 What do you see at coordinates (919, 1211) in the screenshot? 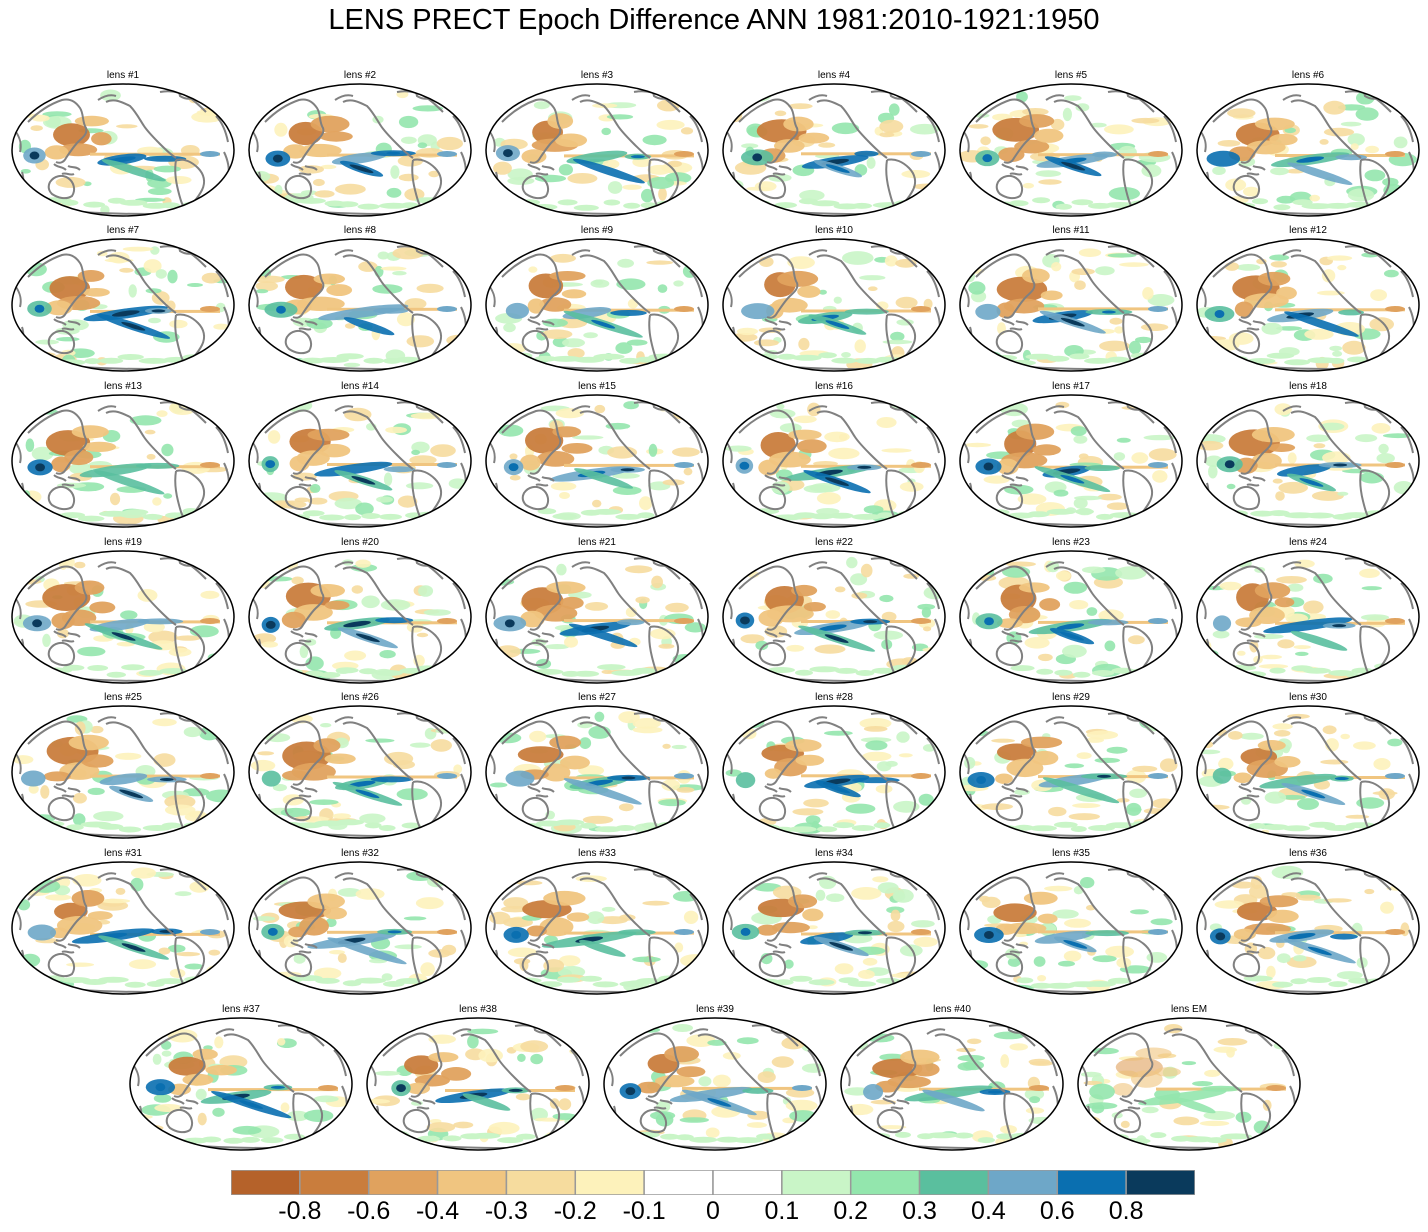
I see `colorbar-tick-label: 0.3` at bounding box center [919, 1211].